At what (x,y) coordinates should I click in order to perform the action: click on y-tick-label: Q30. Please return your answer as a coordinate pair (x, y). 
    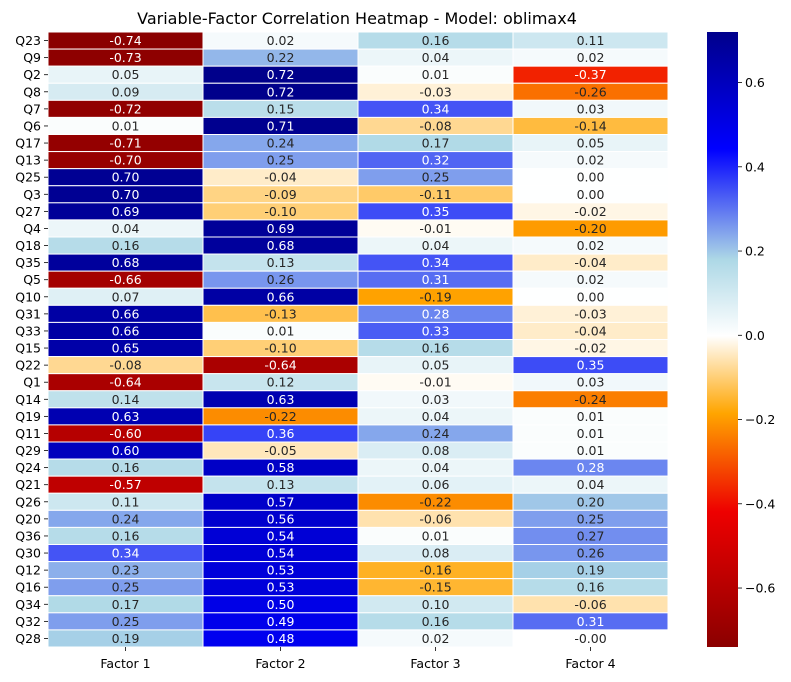
    Looking at the image, I should click on (28, 553).